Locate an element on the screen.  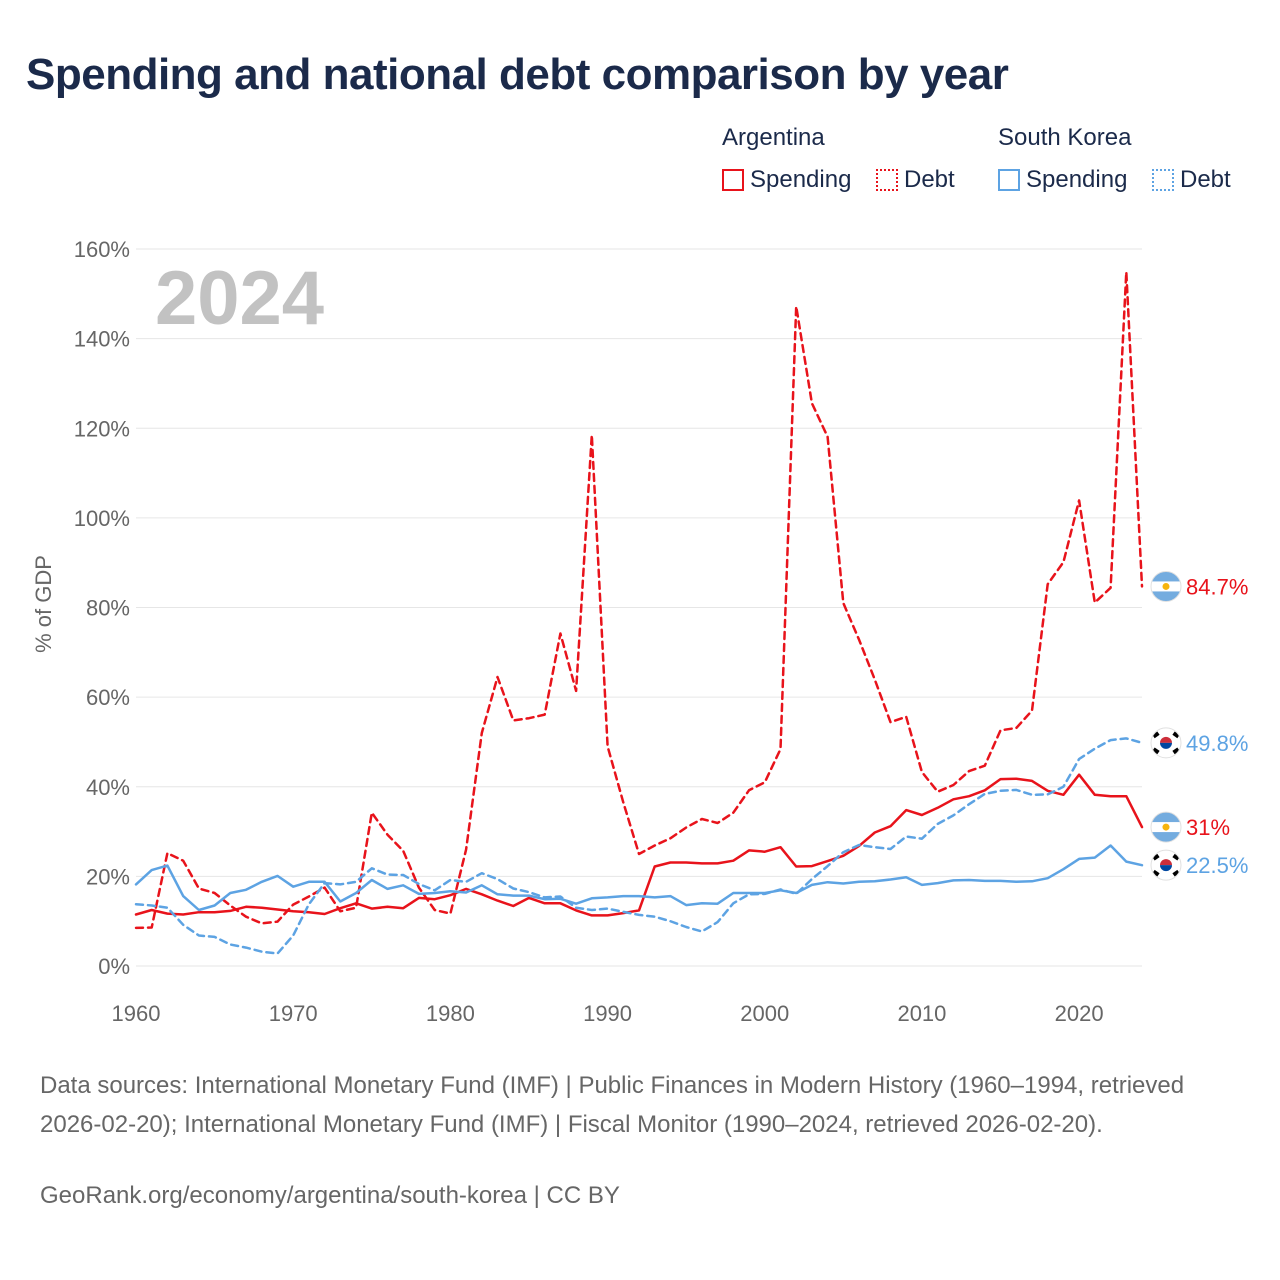
south-korea-debt-line is located at coordinates (639, 846).